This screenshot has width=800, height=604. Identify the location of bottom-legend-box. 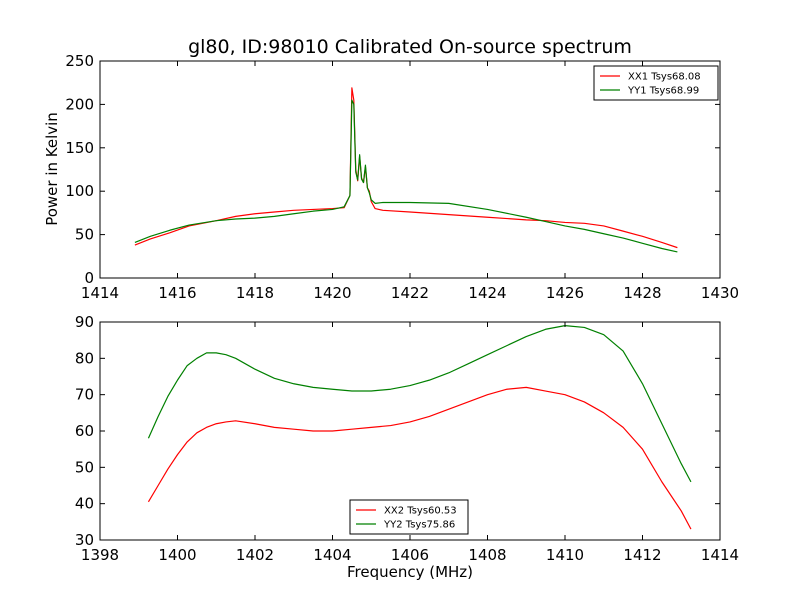
(409, 517).